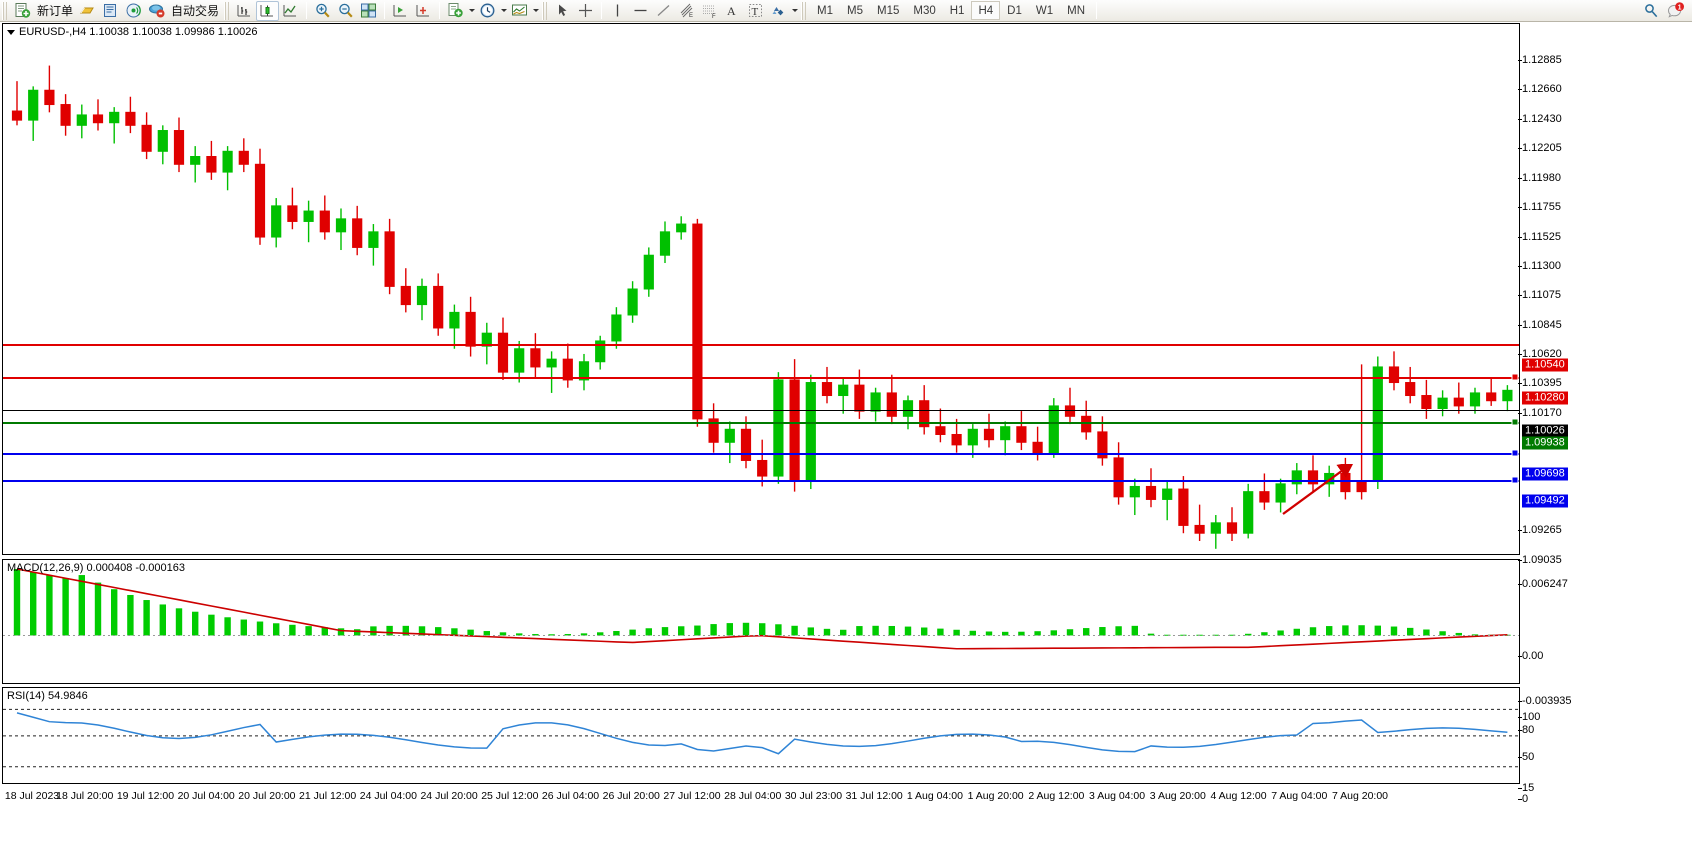 This screenshot has width=1692, height=850. What do you see at coordinates (1530, 656) in the screenshot?
I see `macd-tick: 0.00` at bounding box center [1530, 656].